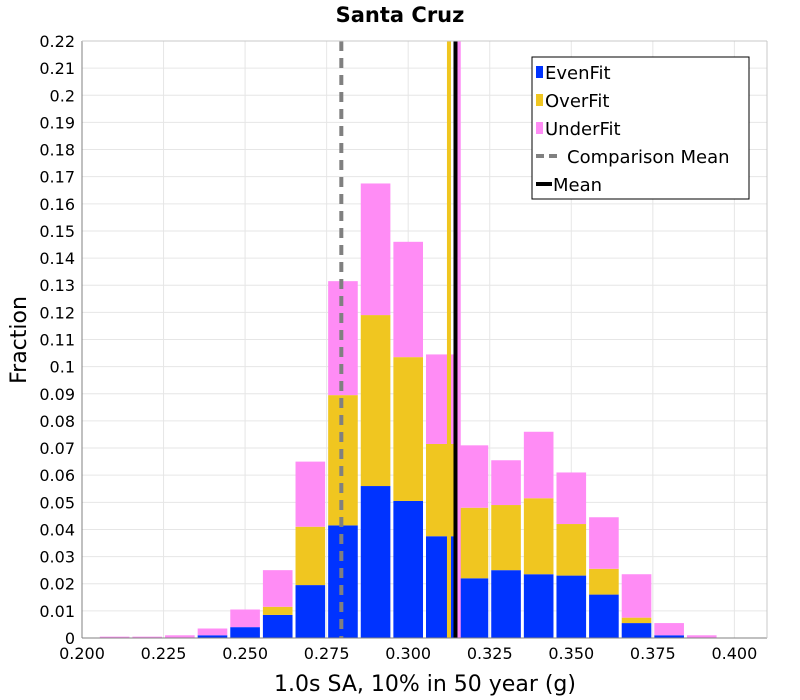 The width and height of the screenshot is (800, 700). What do you see at coordinates (57, 340) in the screenshot?
I see `y-tick-label: 0.11` at bounding box center [57, 340].